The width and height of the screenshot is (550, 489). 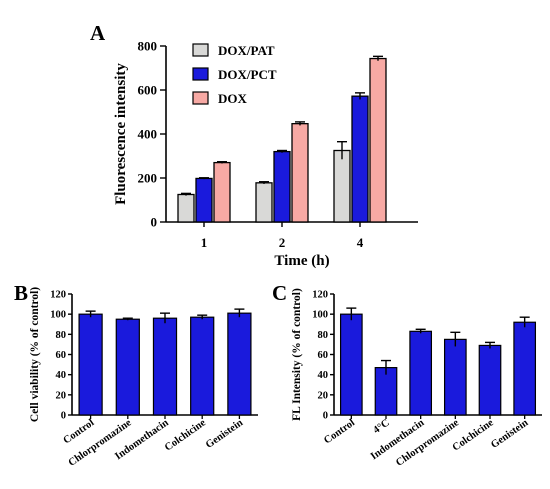 What do you see at coordinates (381, 426) in the screenshot?
I see `x-tick-label: 4°C` at bounding box center [381, 426].